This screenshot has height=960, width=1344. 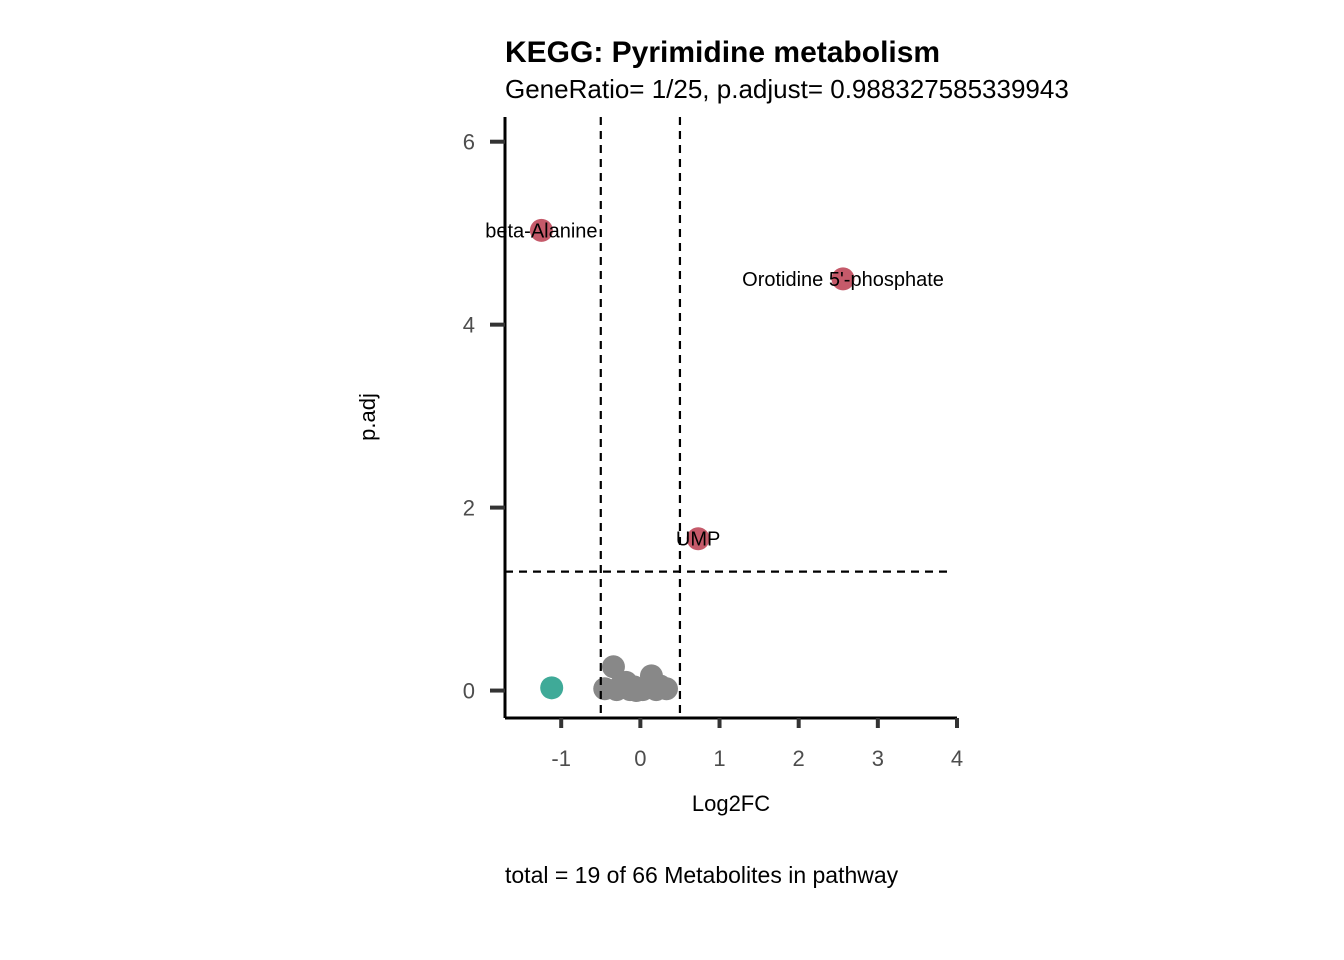 What do you see at coordinates (561, 758) in the screenshot?
I see `x-tick-label: -1` at bounding box center [561, 758].